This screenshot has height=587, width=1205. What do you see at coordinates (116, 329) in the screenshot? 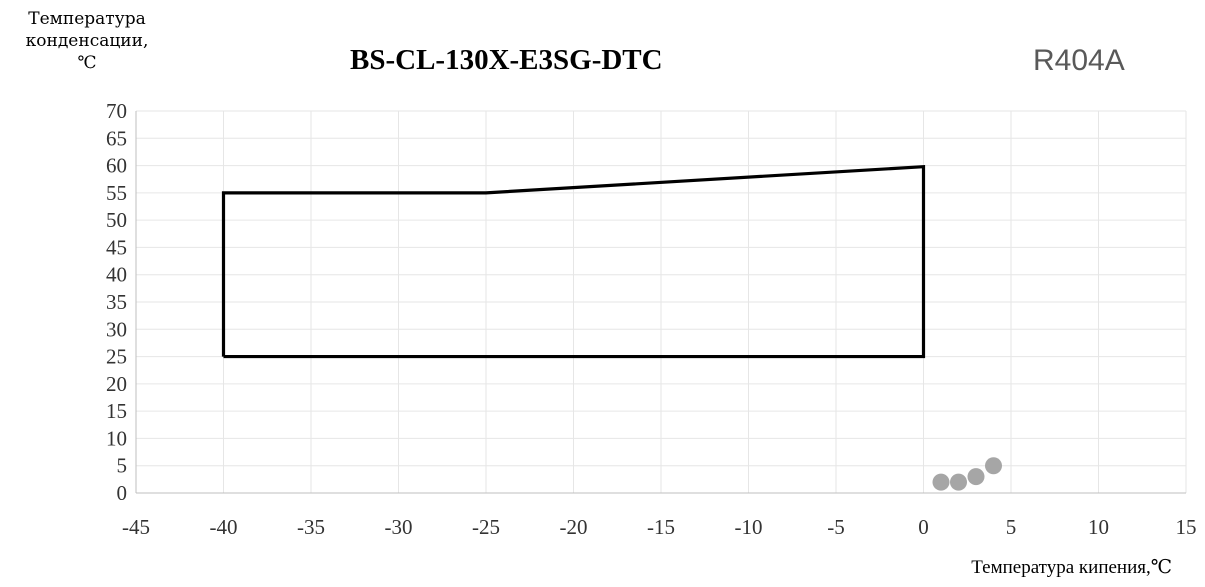
I see `y-tick-label: 30` at bounding box center [116, 329].